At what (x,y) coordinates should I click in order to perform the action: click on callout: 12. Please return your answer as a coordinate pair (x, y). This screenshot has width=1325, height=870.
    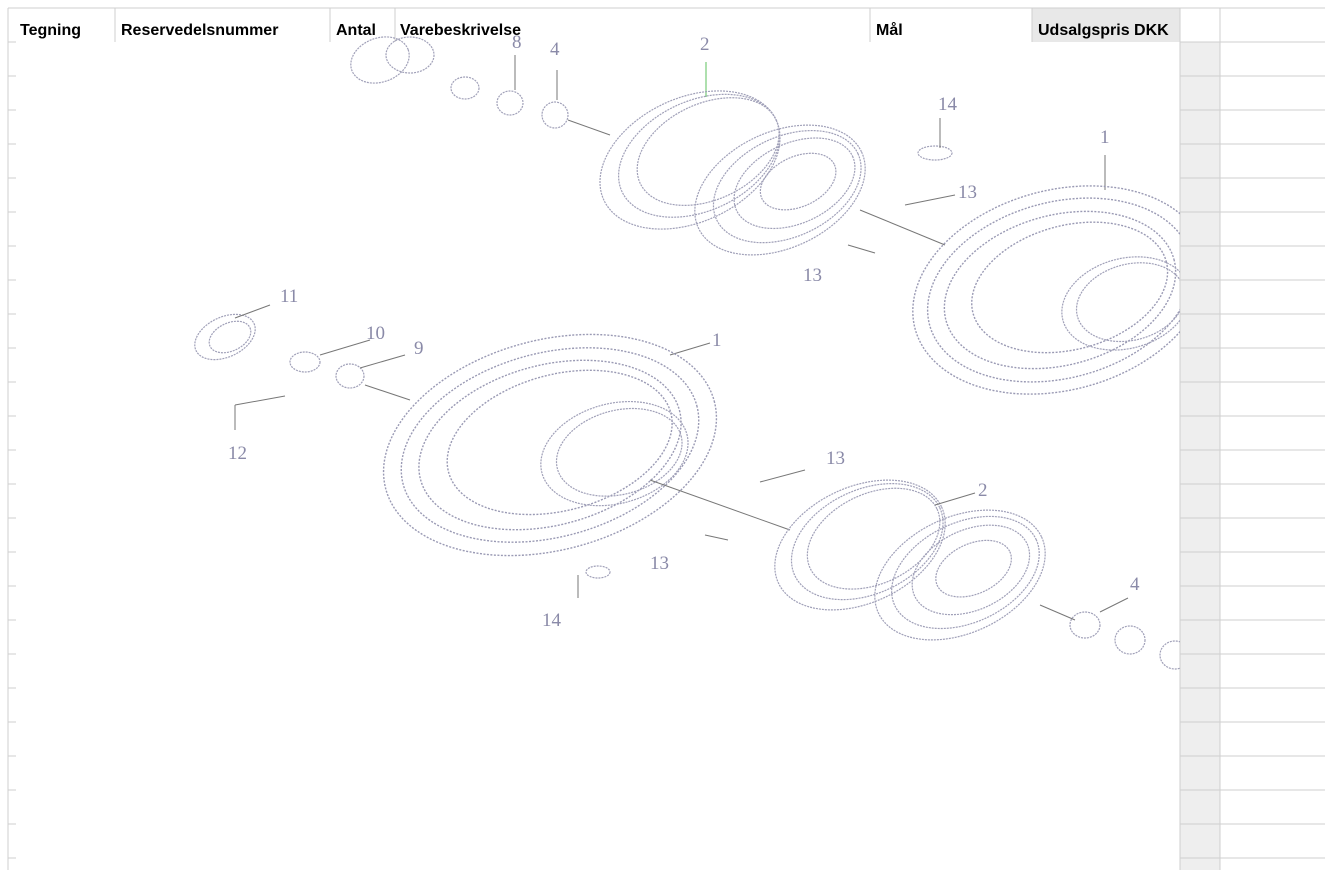
    Looking at the image, I should click on (237, 453).